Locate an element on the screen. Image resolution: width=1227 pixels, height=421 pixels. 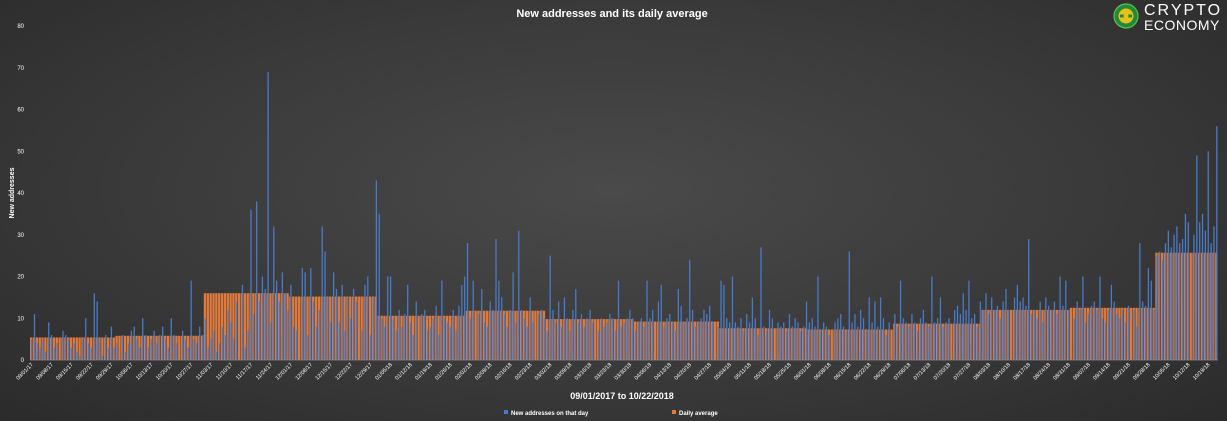
x-tick-label: 03/16/18 is located at coordinates (583, 371).